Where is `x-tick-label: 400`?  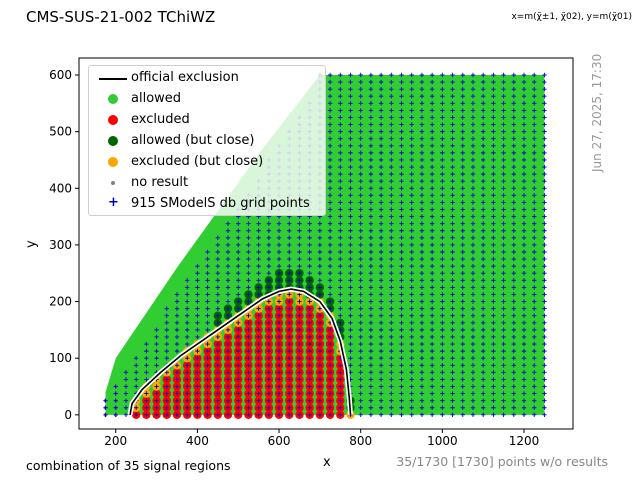
x-tick-label: 400 is located at coordinates (197, 441).